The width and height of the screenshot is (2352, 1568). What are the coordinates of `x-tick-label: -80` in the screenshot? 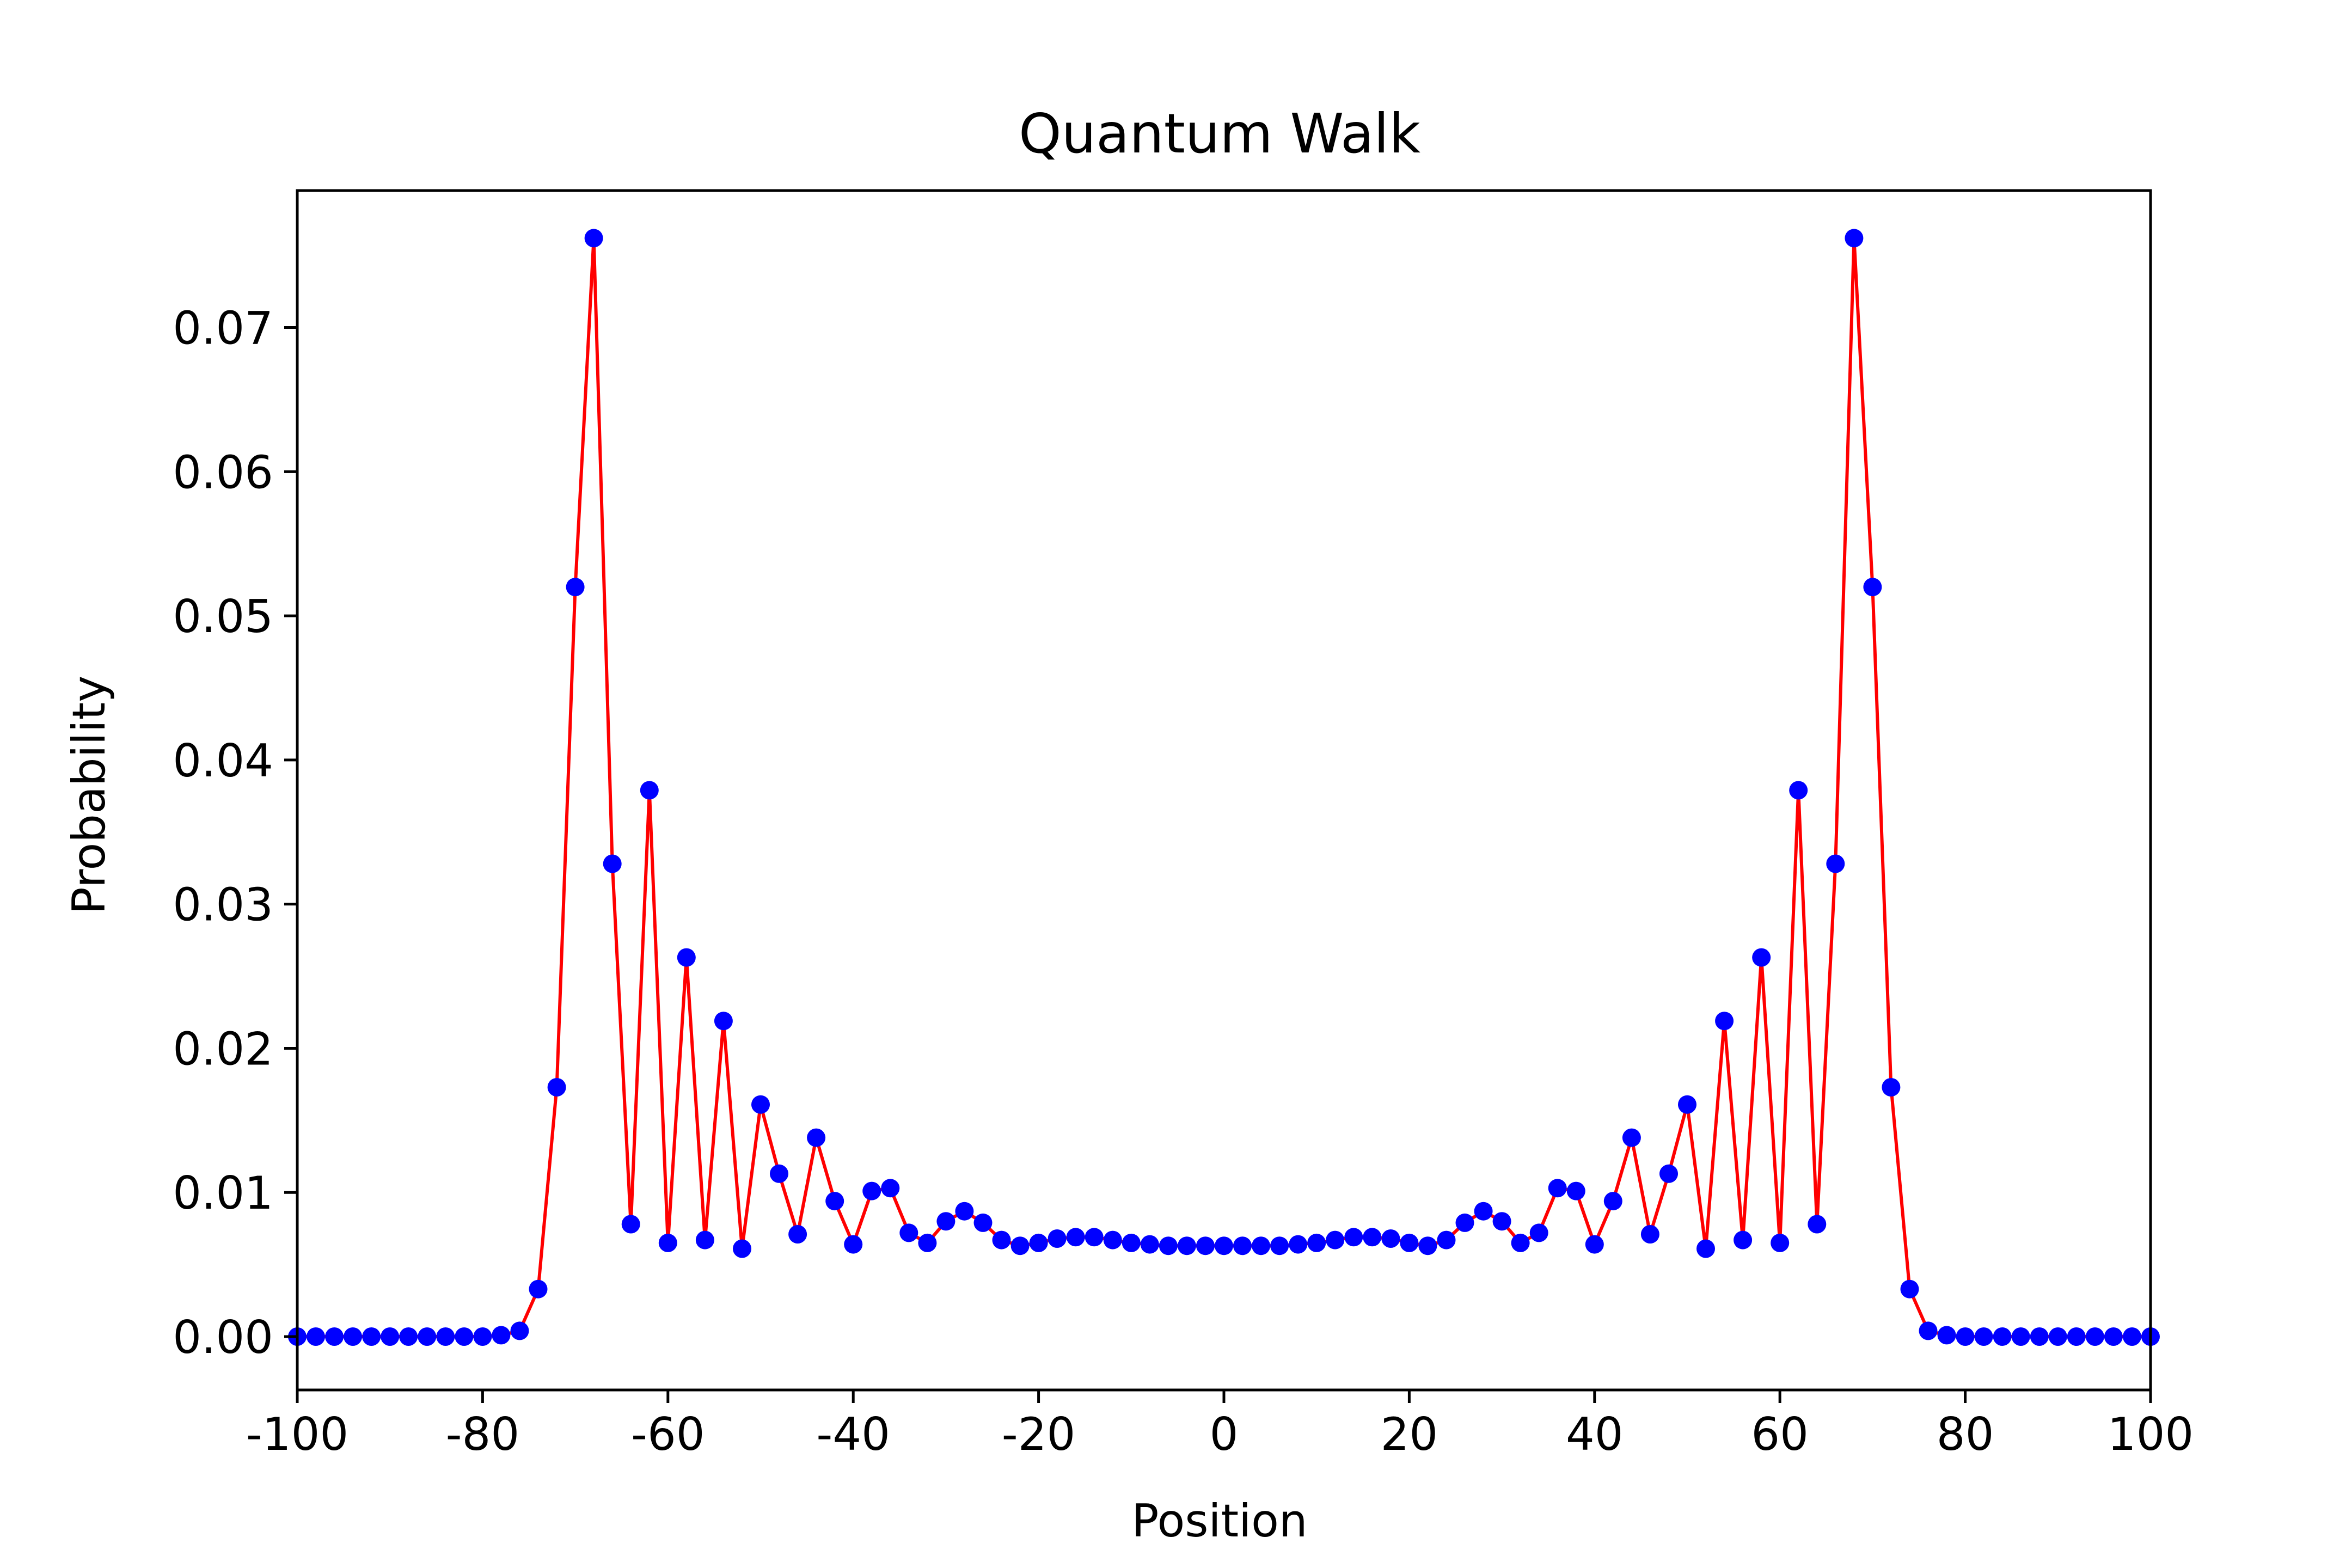 It's located at (483, 1434).